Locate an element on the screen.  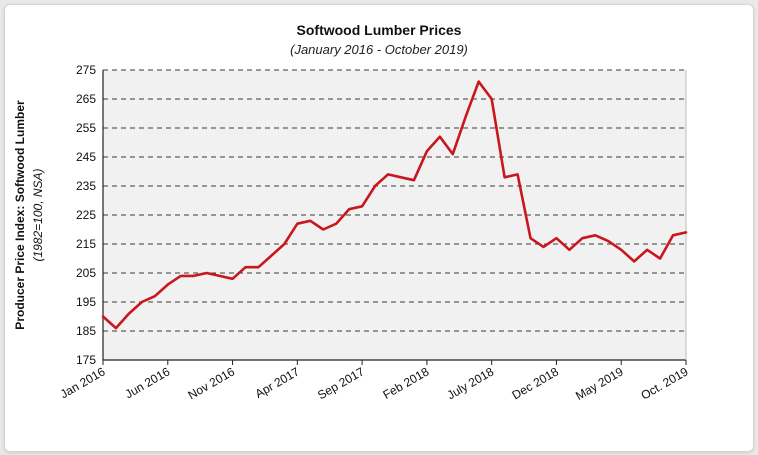
chart-title: Softwood Lumber Prices is located at coordinates (379, 30).